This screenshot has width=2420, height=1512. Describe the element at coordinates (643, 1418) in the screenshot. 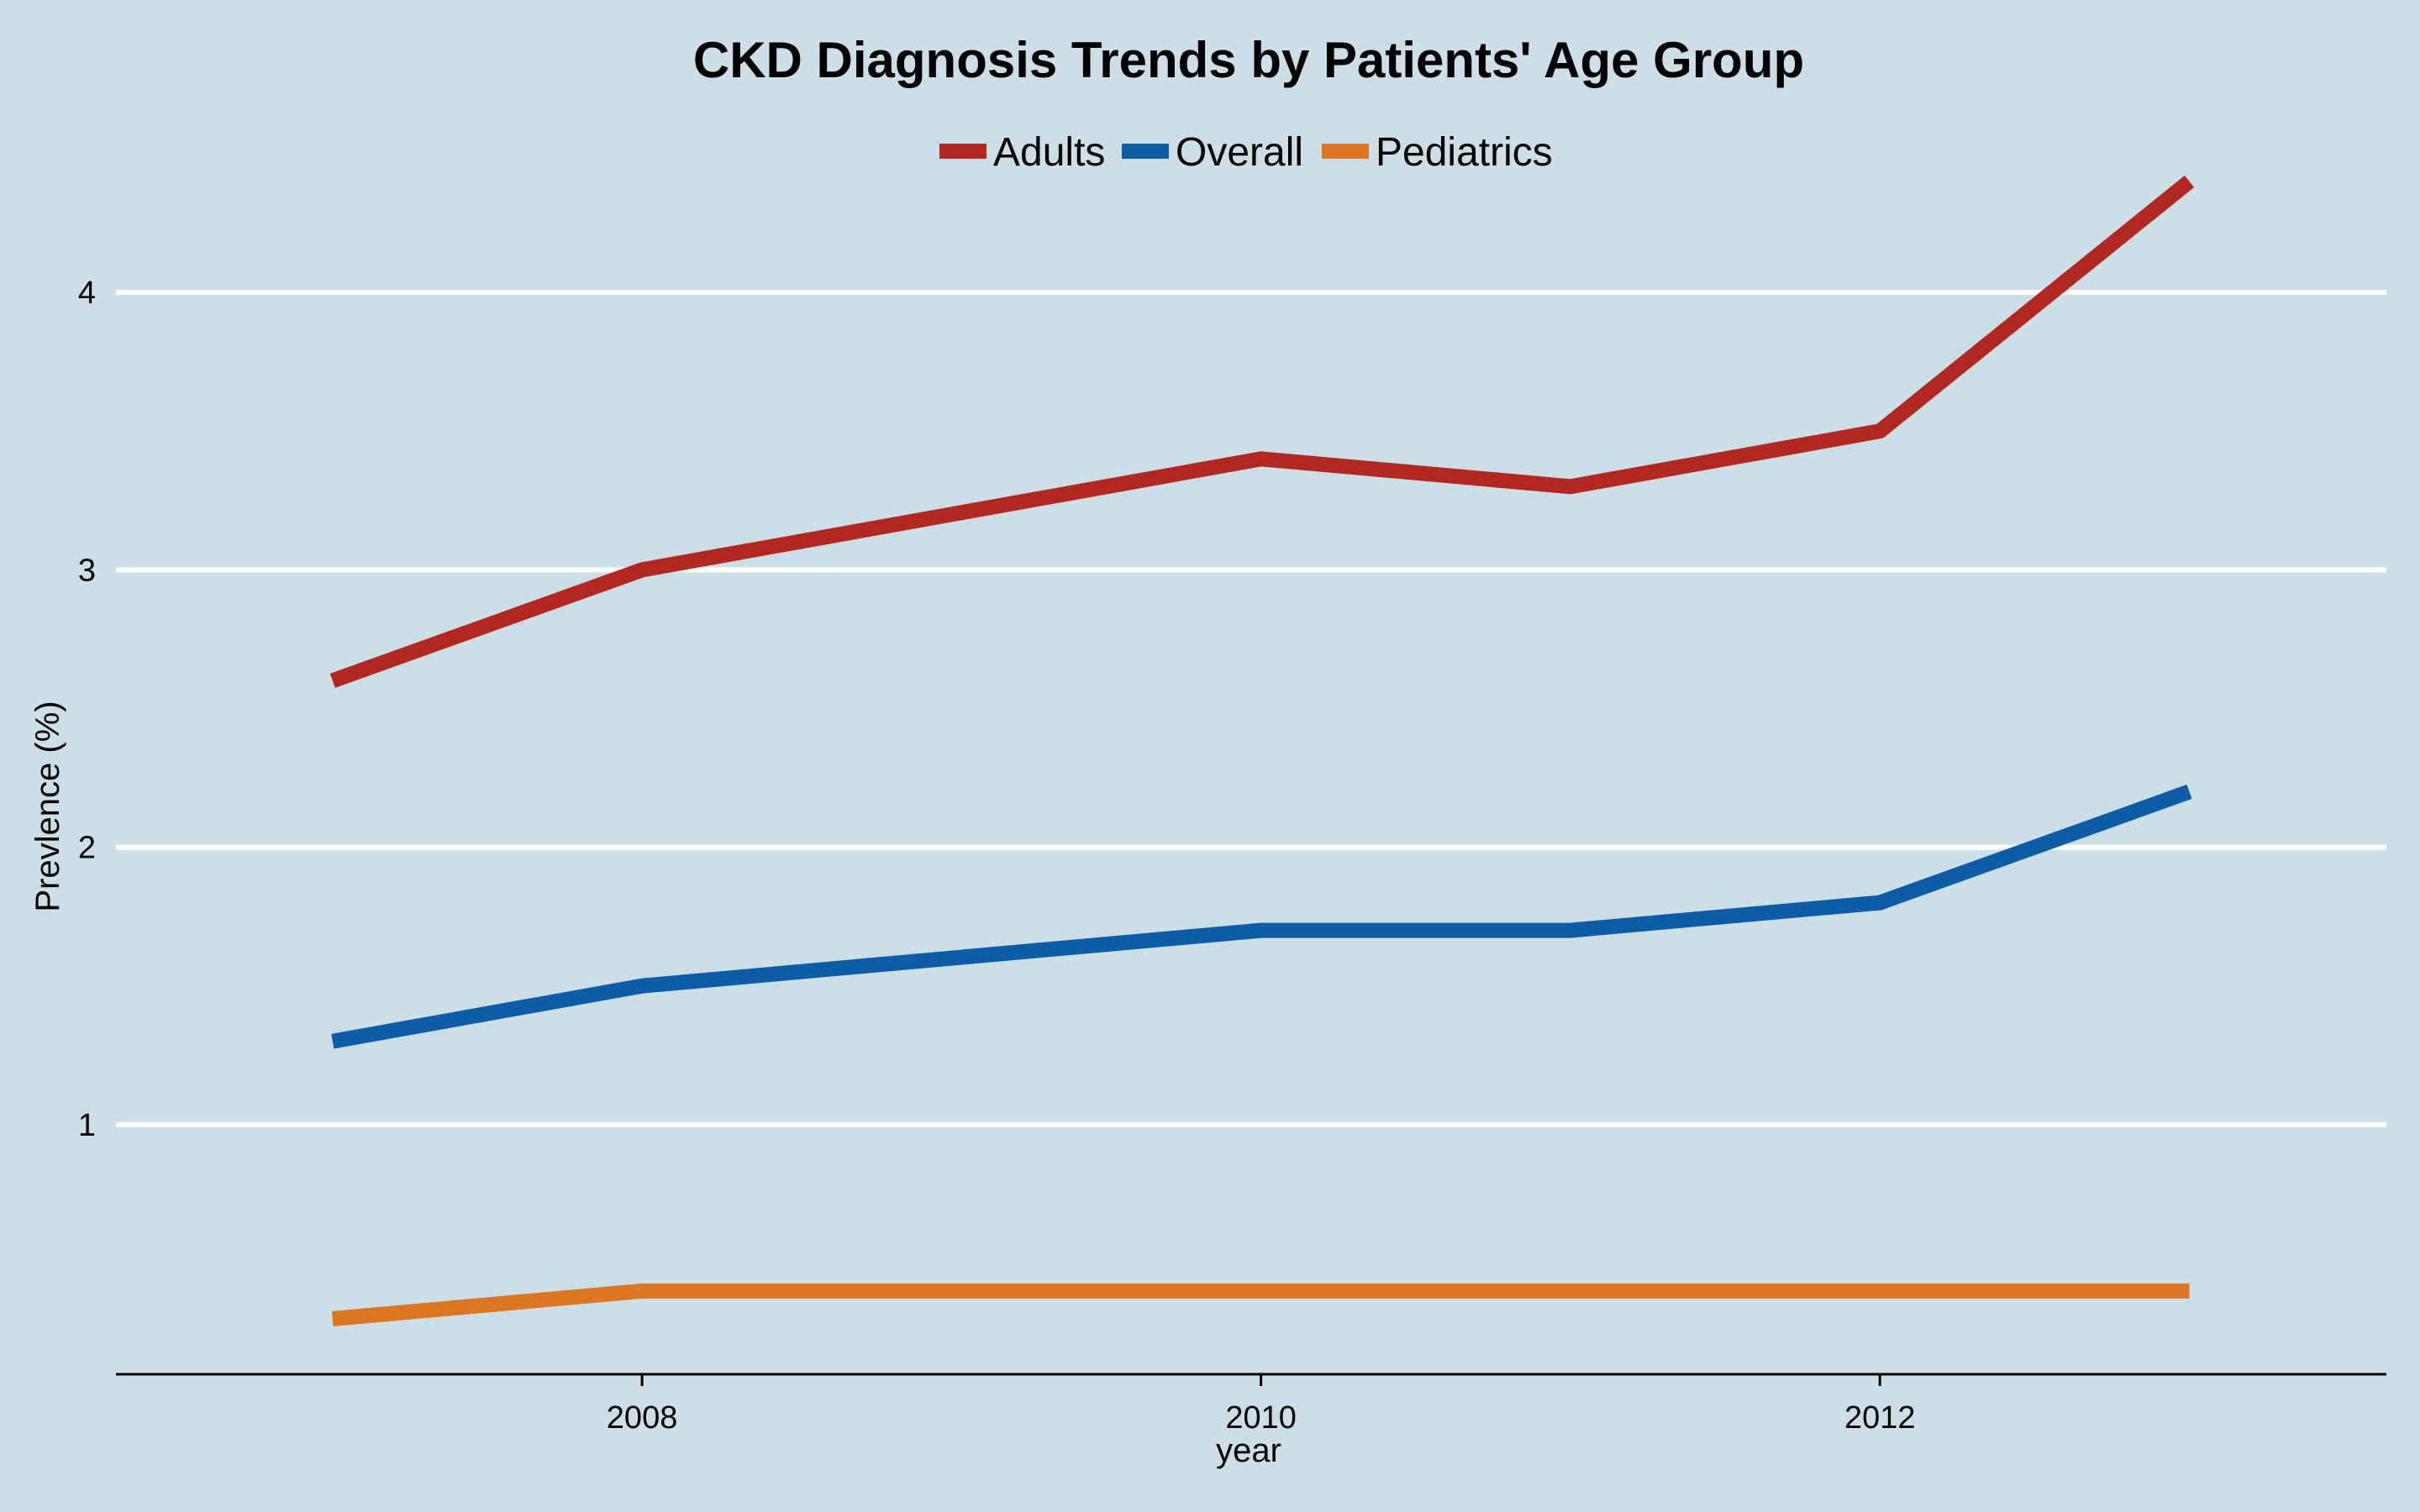

I see `x-tick-label-2008: 2008` at that location.